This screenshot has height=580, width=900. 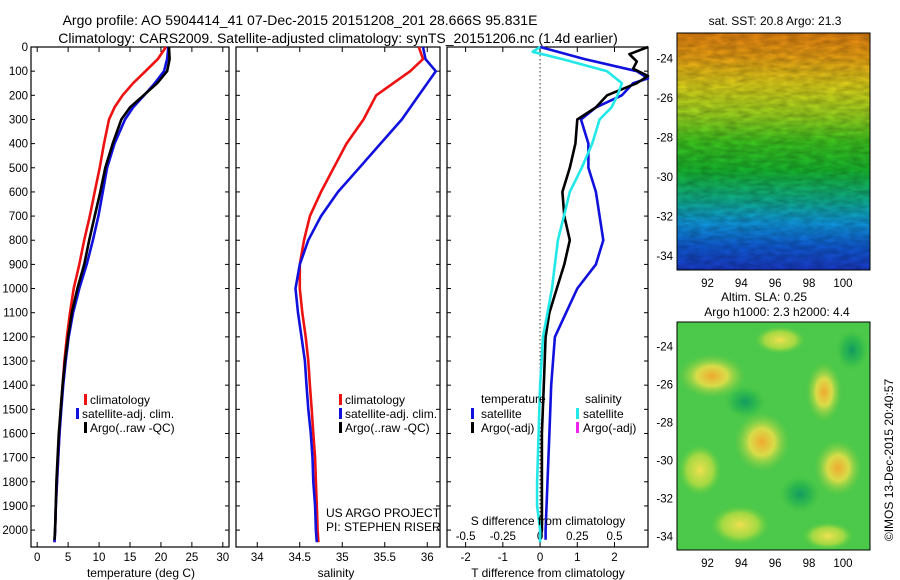 I want to click on x-tick-label: 35, so click(x=342, y=558).